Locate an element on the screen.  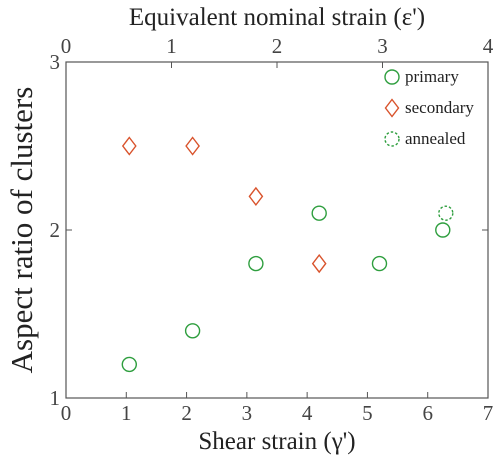
y-tick-label: 3 is located at coordinates (55, 62).